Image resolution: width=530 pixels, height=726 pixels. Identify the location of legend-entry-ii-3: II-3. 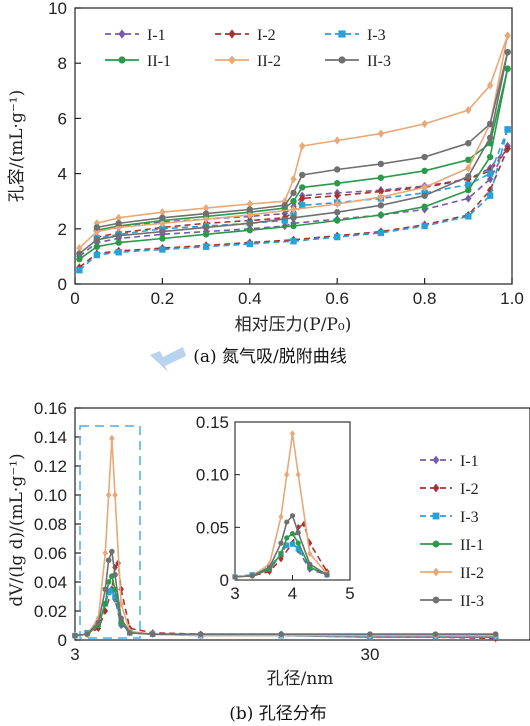
(358, 61).